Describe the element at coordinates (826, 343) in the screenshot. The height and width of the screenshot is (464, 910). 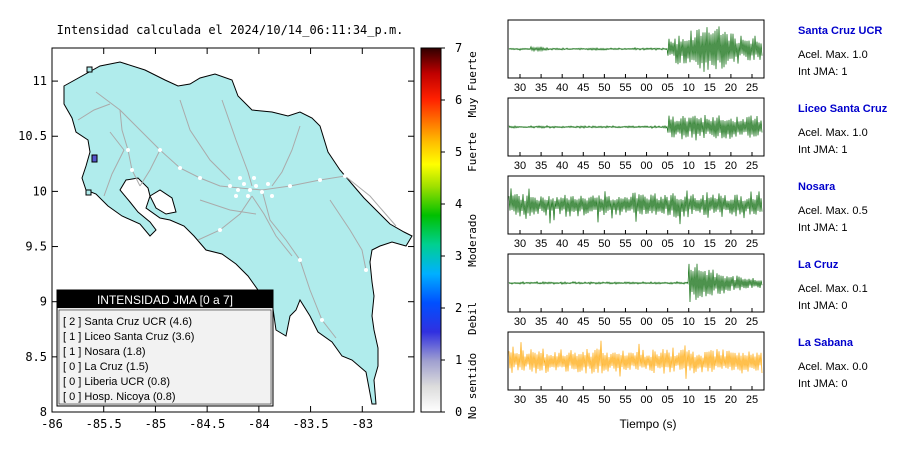
I see `station-name: La Sabana` at that location.